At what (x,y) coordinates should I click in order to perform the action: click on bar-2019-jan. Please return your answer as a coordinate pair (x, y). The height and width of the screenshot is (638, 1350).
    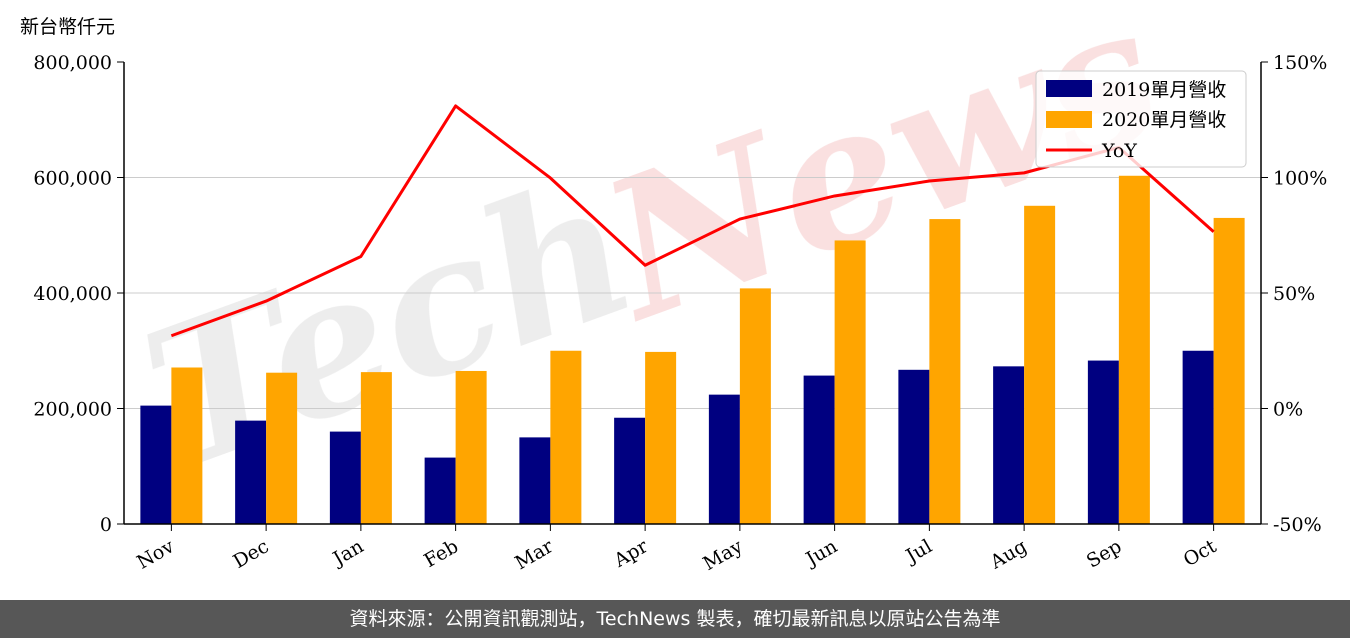
    Looking at the image, I should click on (345, 477).